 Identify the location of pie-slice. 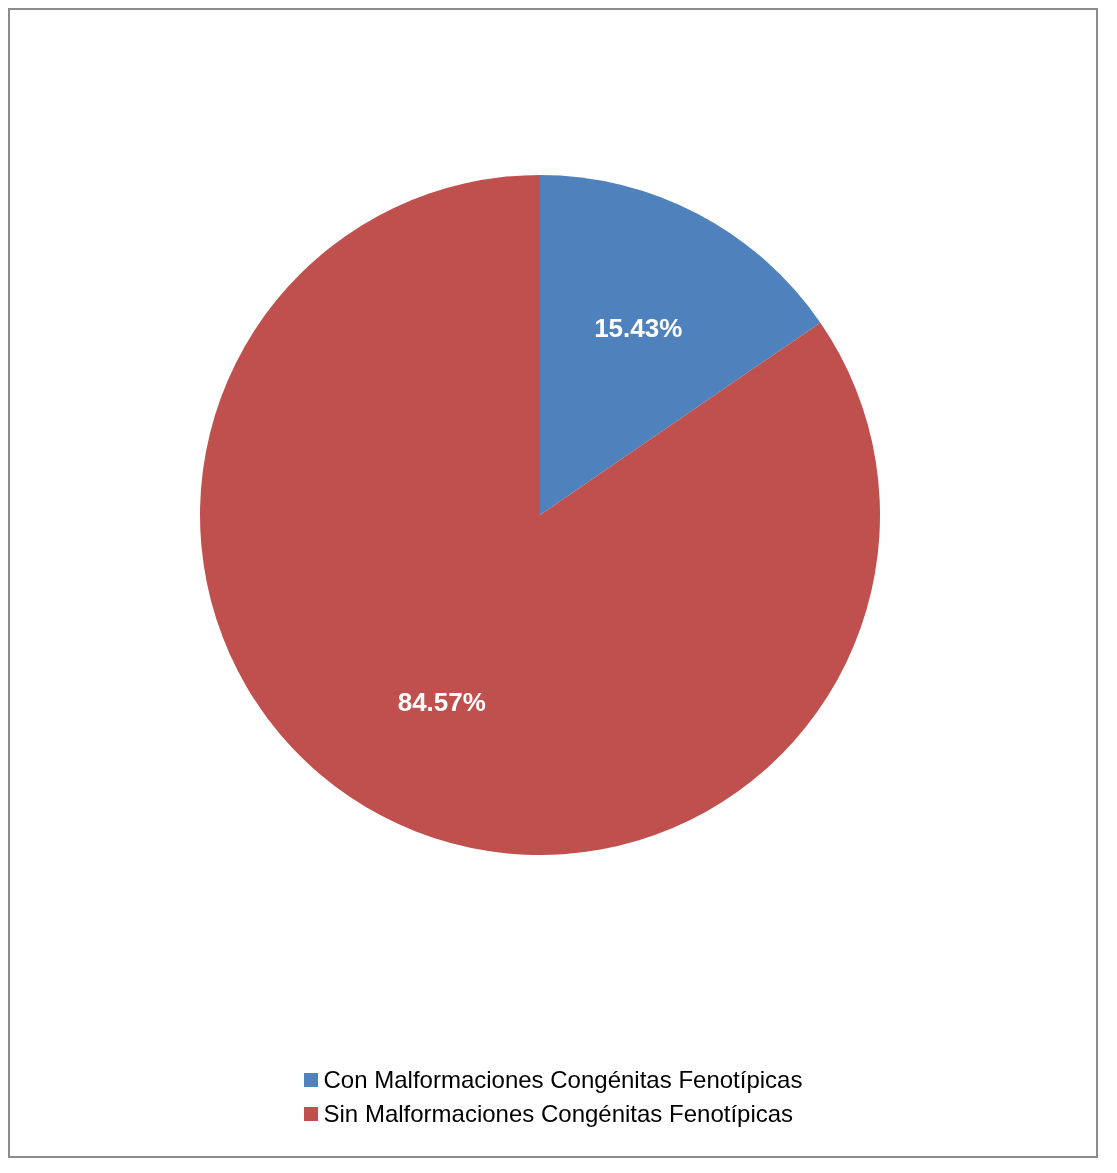
(680, 345).